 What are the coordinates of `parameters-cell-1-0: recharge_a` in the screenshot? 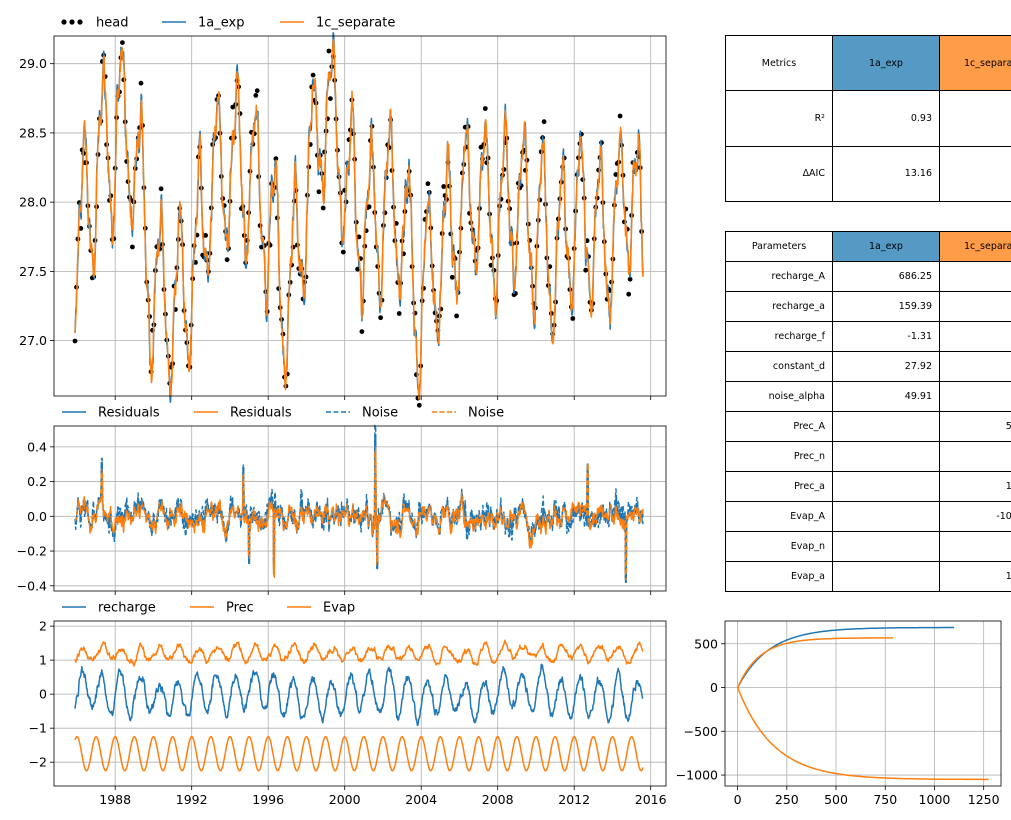 It's located at (779, 306).